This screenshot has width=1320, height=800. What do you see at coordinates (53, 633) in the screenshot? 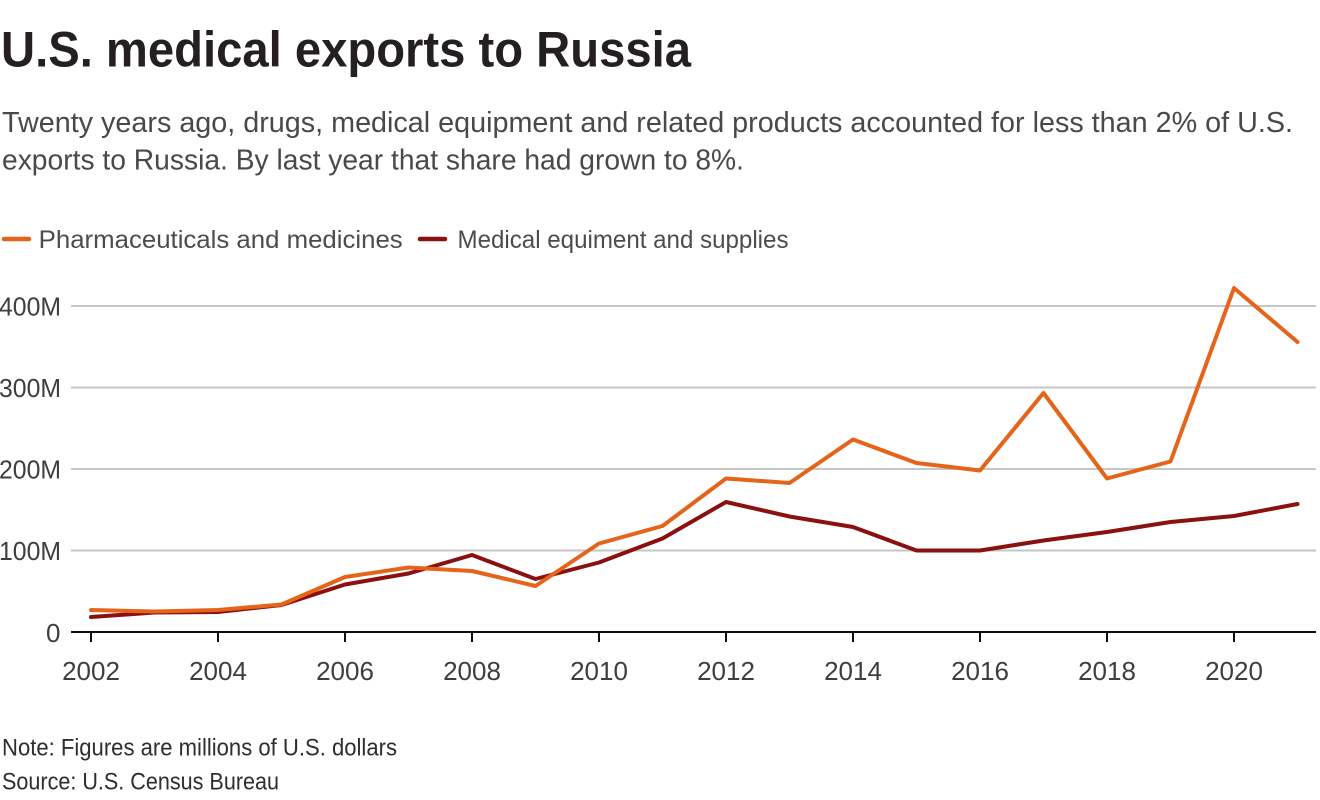
I see `svg-text: 0` at bounding box center [53, 633].